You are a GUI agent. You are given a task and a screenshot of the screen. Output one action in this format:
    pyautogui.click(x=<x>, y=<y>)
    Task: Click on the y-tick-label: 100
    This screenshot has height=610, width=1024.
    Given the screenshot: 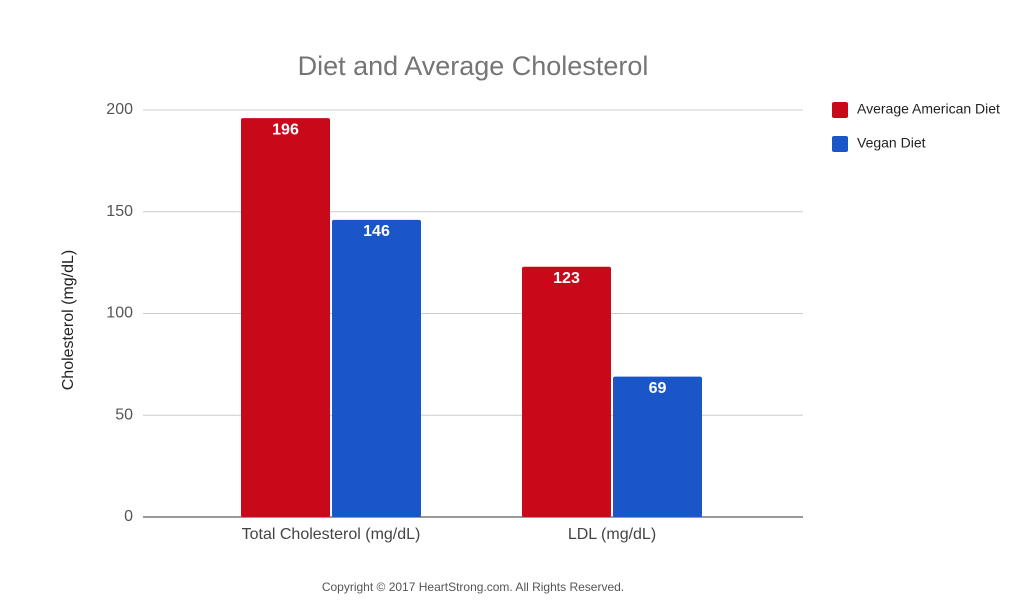 What is the action you would take?
    pyautogui.click(x=119, y=313)
    